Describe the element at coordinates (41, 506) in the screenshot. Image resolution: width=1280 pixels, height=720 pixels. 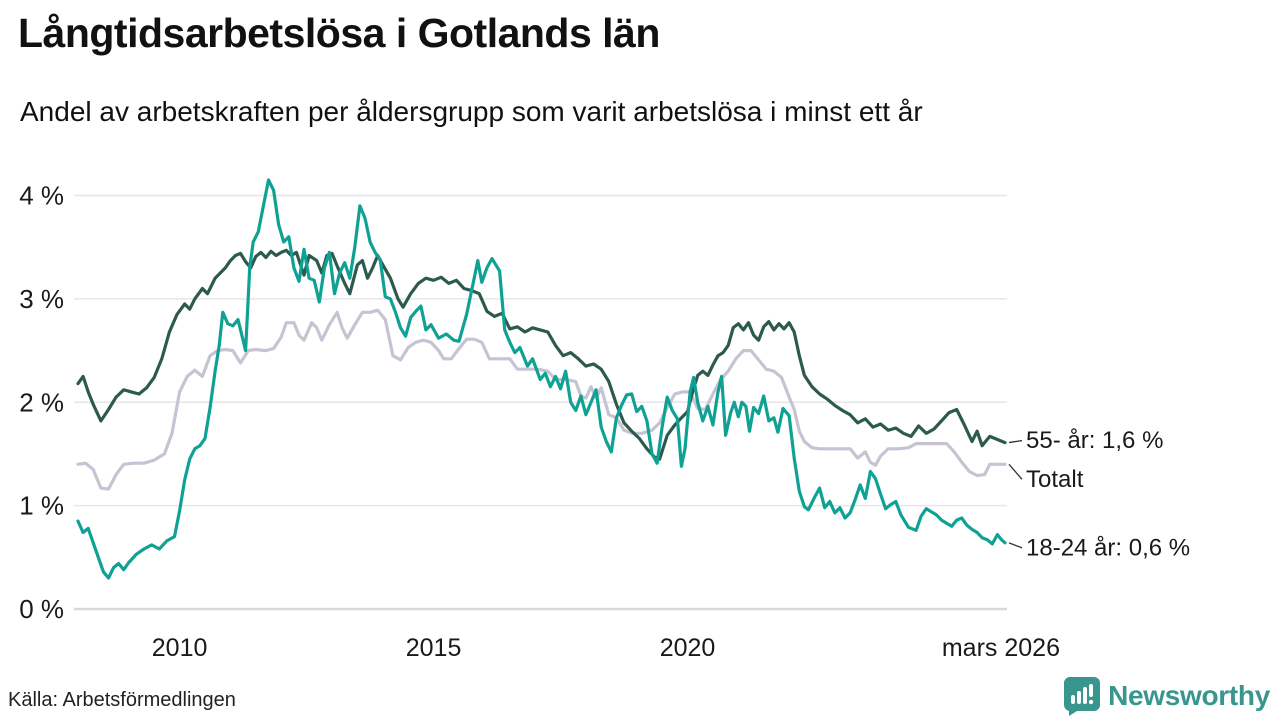
I see `y-tick-label: 1 %` at that location.